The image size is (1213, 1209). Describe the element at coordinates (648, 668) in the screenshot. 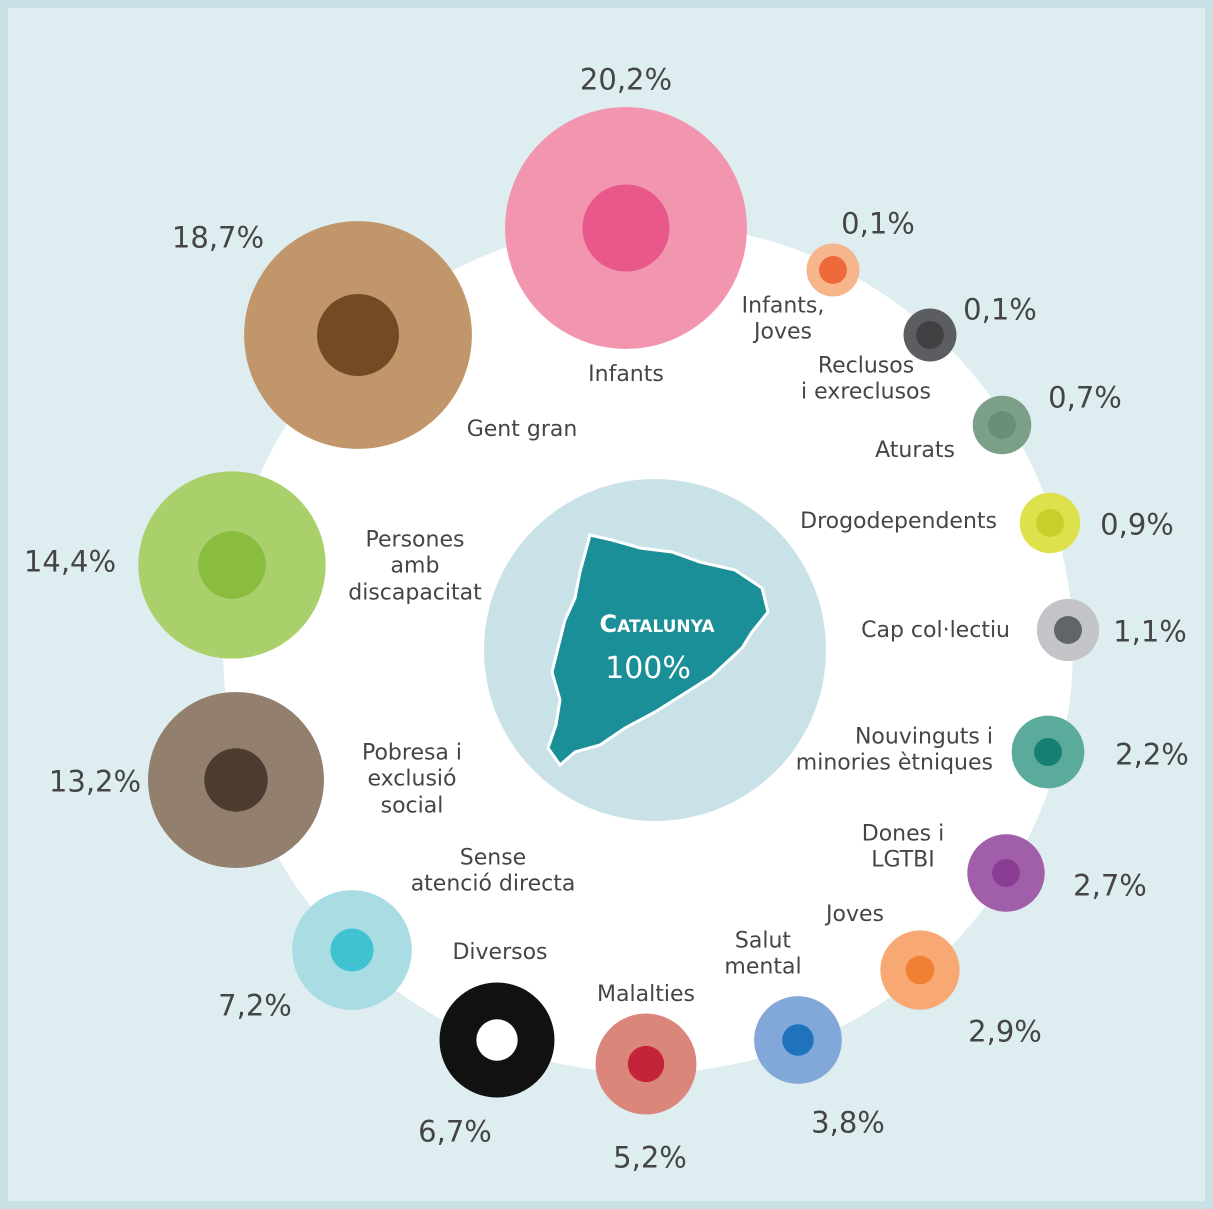

I see `center-value: 100%` at that location.